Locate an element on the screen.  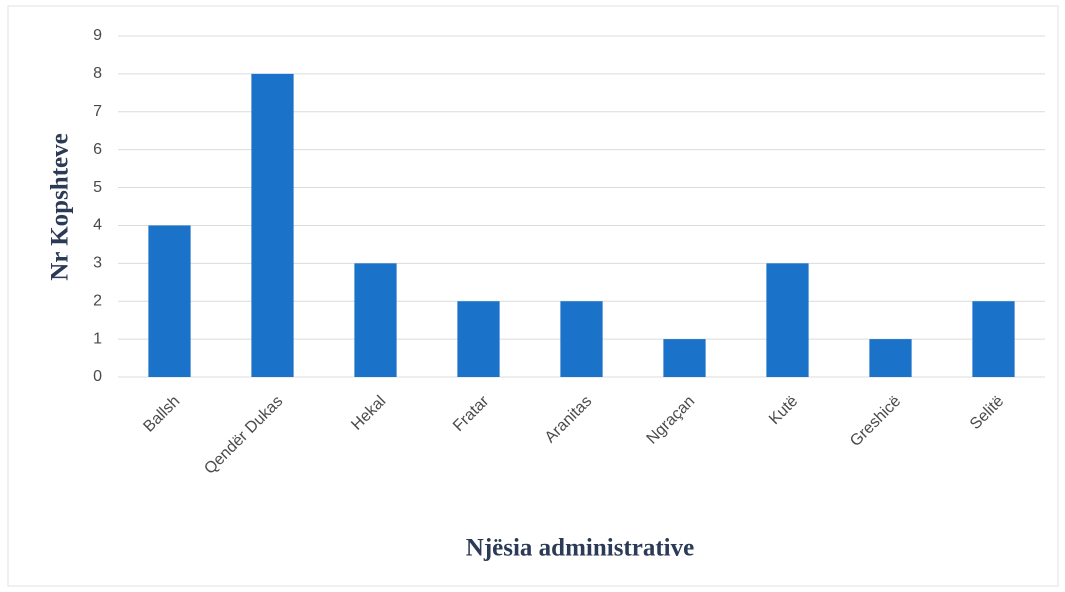
y-axis-title: Nr Kopshteve is located at coordinates (60, 206).